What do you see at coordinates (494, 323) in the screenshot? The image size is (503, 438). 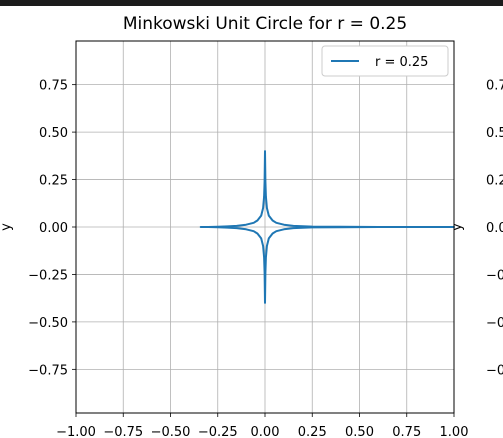 I see `right-panel-y-tick-label: −0.5` at bounding box center [494, 323].